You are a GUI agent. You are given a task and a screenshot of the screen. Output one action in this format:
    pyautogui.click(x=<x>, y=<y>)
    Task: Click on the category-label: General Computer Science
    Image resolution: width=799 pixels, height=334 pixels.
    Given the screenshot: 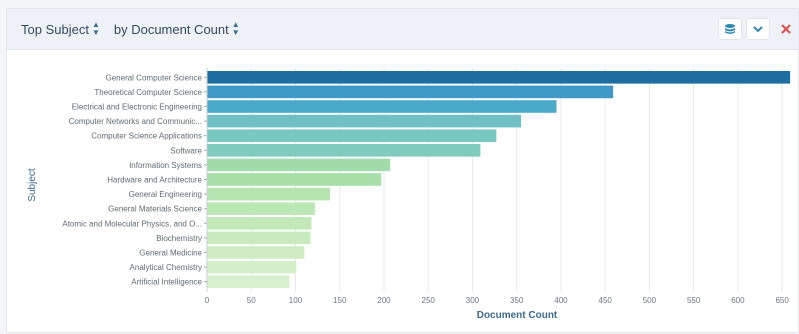 What is the action you would take?
    pyautogui.click(x=154, y=77)
    